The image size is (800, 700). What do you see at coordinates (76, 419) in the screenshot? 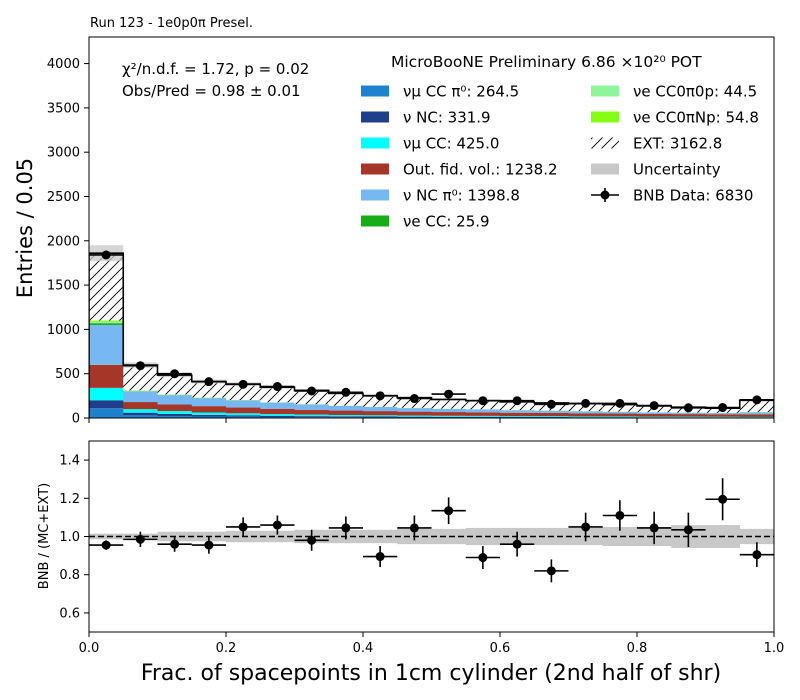
I see `y-tick-label: 0` at bounding box center [76, 419].